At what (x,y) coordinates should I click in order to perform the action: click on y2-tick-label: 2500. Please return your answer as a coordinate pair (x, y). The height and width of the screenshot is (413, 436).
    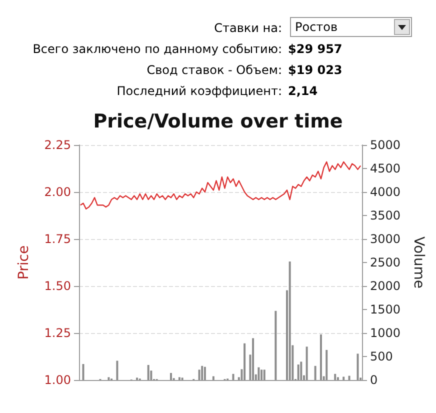
    Looking at the image, I should click on (385, 263).